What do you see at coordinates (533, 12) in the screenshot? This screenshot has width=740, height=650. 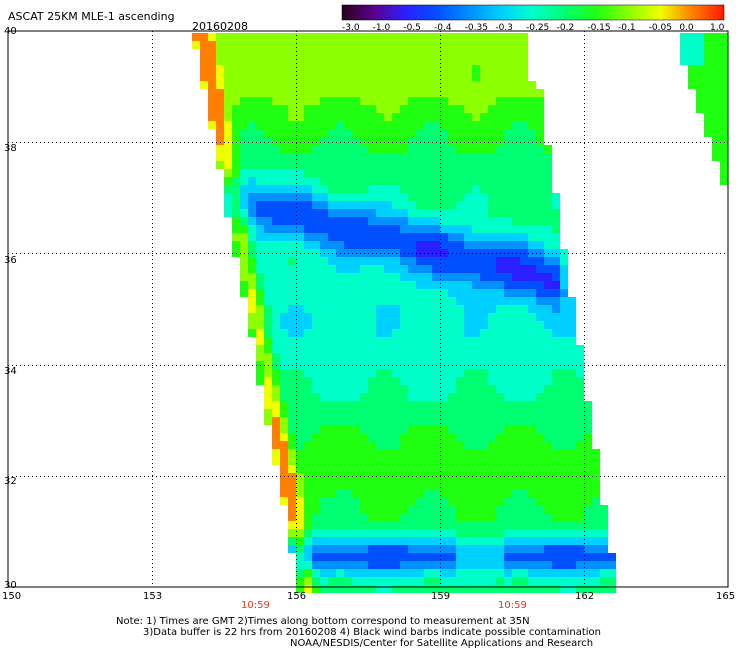 I see `colorbar` at bounding box center [533, 12].